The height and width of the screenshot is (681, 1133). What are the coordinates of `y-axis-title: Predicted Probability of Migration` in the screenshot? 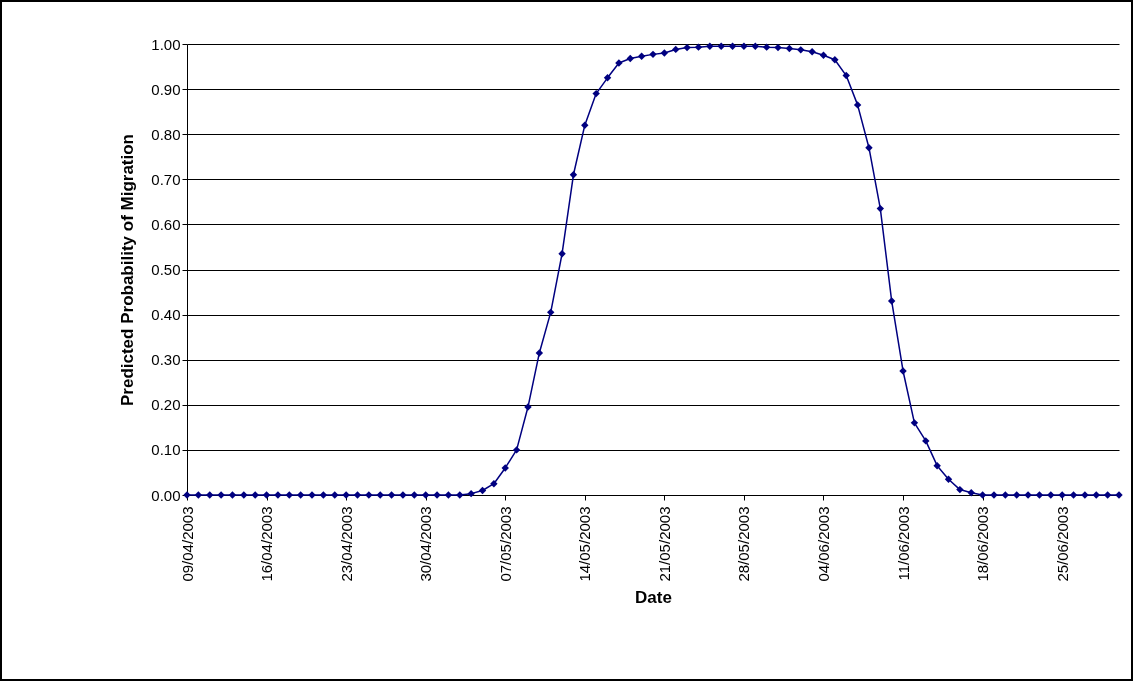 It's located at (128, 270).